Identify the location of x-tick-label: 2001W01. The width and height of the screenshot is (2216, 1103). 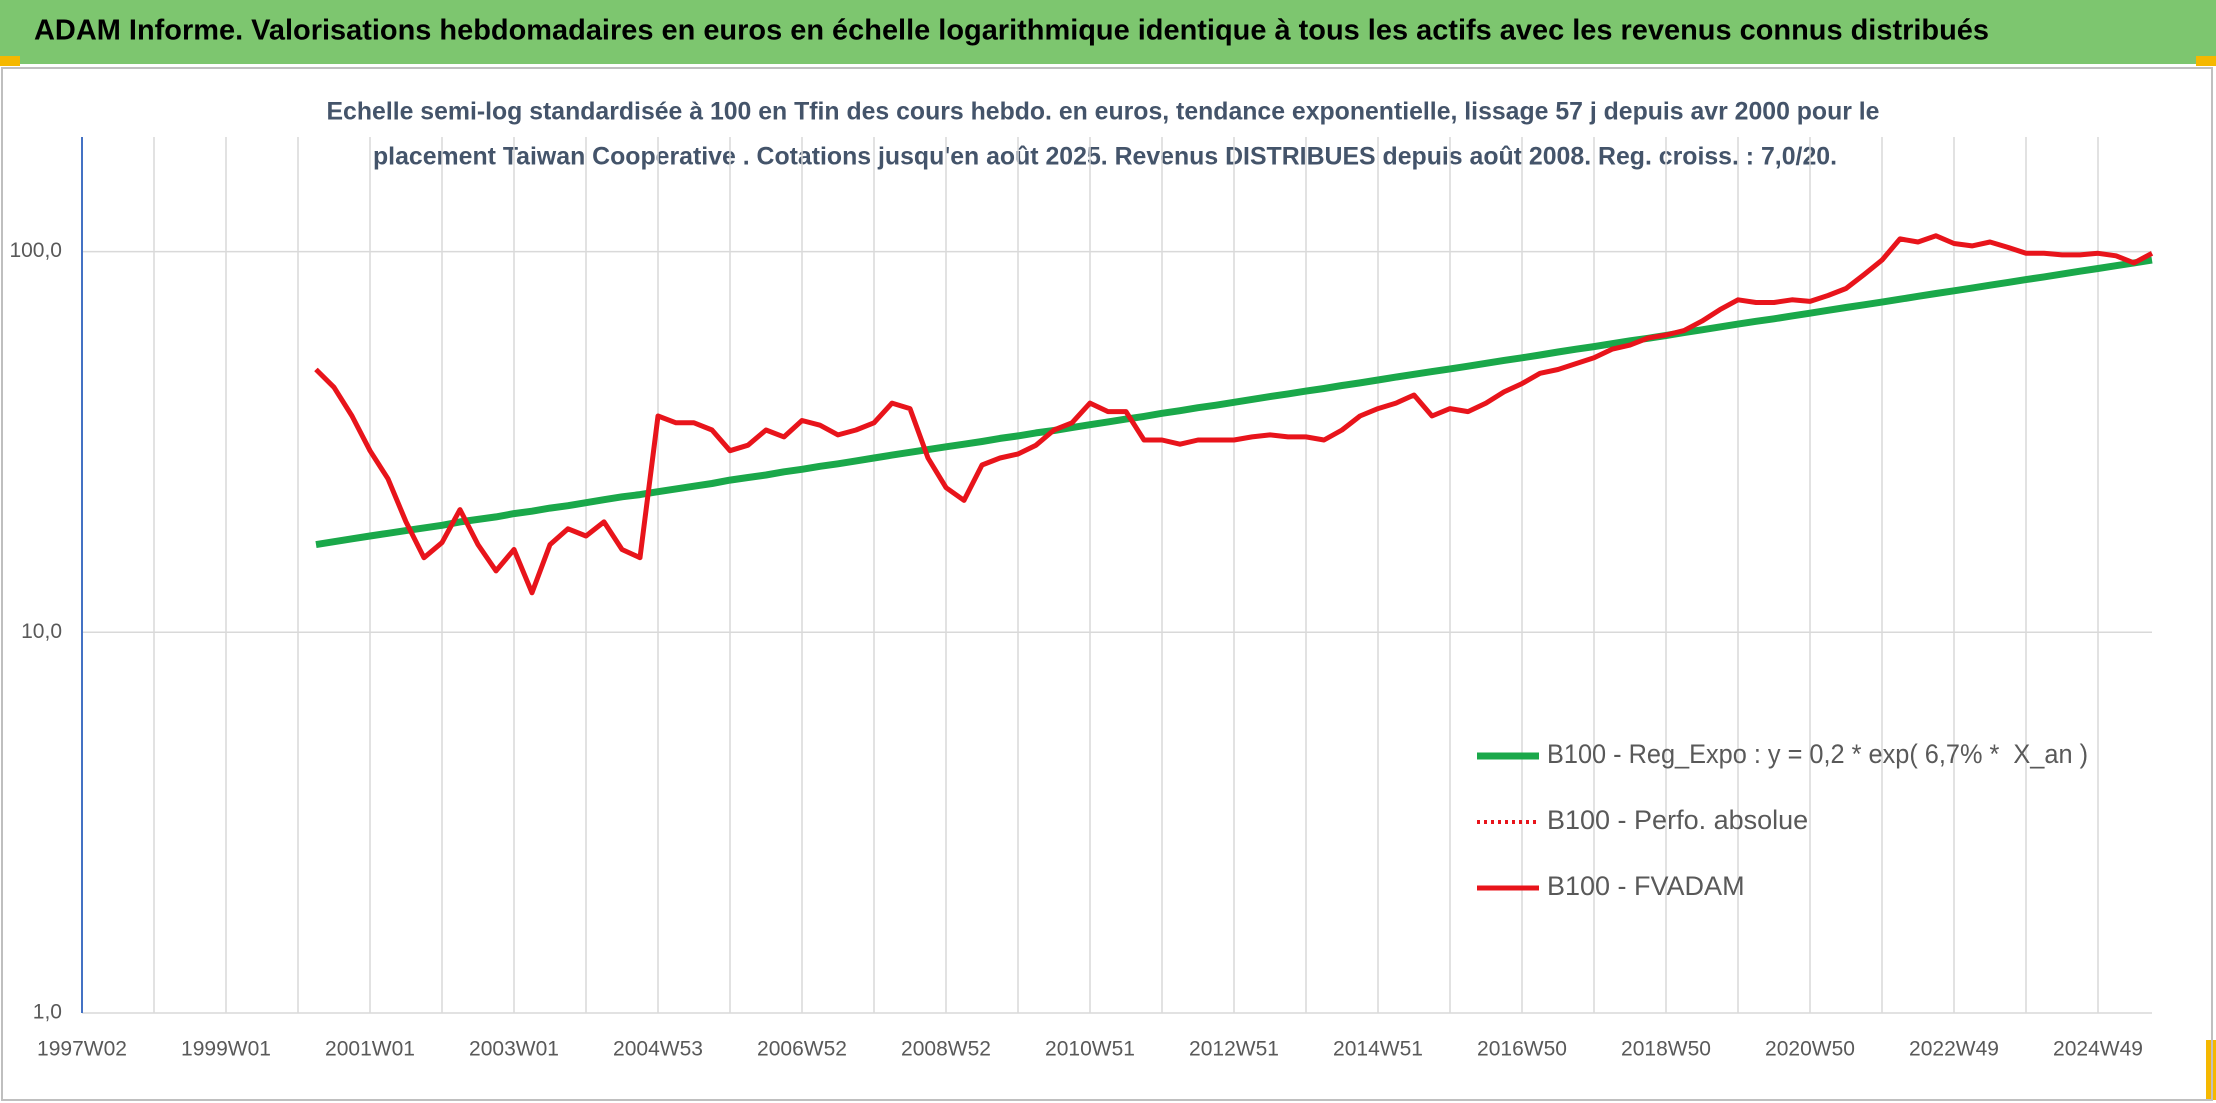
(370, 1049).